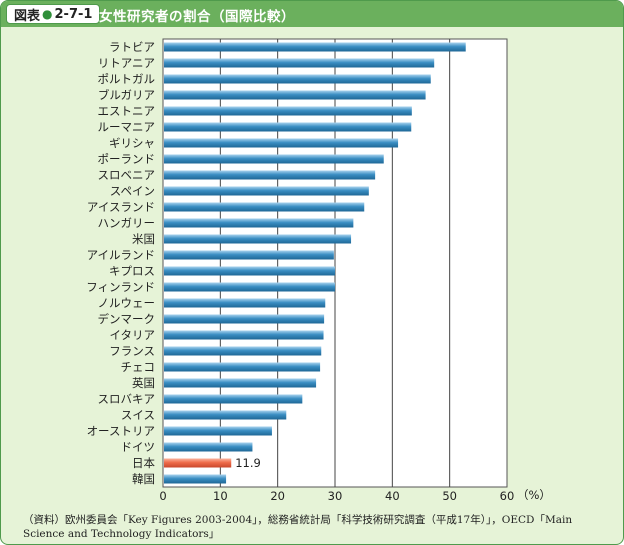  Describe the element at coordinates (138, 415) in the screenshot. I see `category-label: スイス` at that location.